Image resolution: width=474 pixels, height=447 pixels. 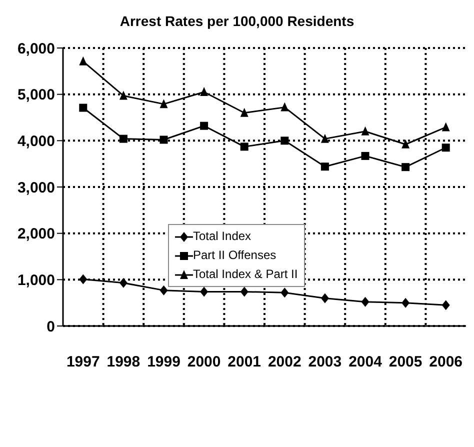 I want to click on x-tick-label: 2004, so click(x=365, y=362).